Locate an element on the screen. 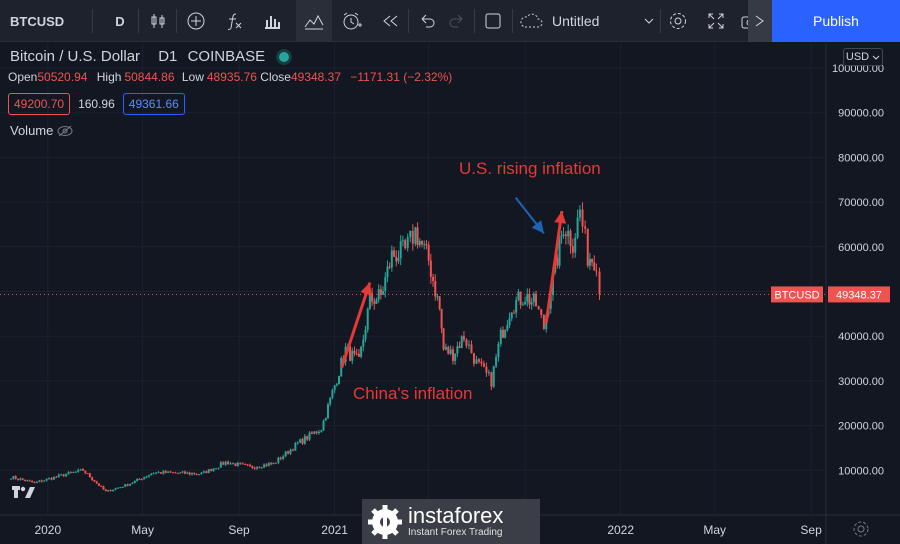 Image resolution: width=900 pixels, height=544 pixels. open-label: Open is located at coordinates (23, 77).